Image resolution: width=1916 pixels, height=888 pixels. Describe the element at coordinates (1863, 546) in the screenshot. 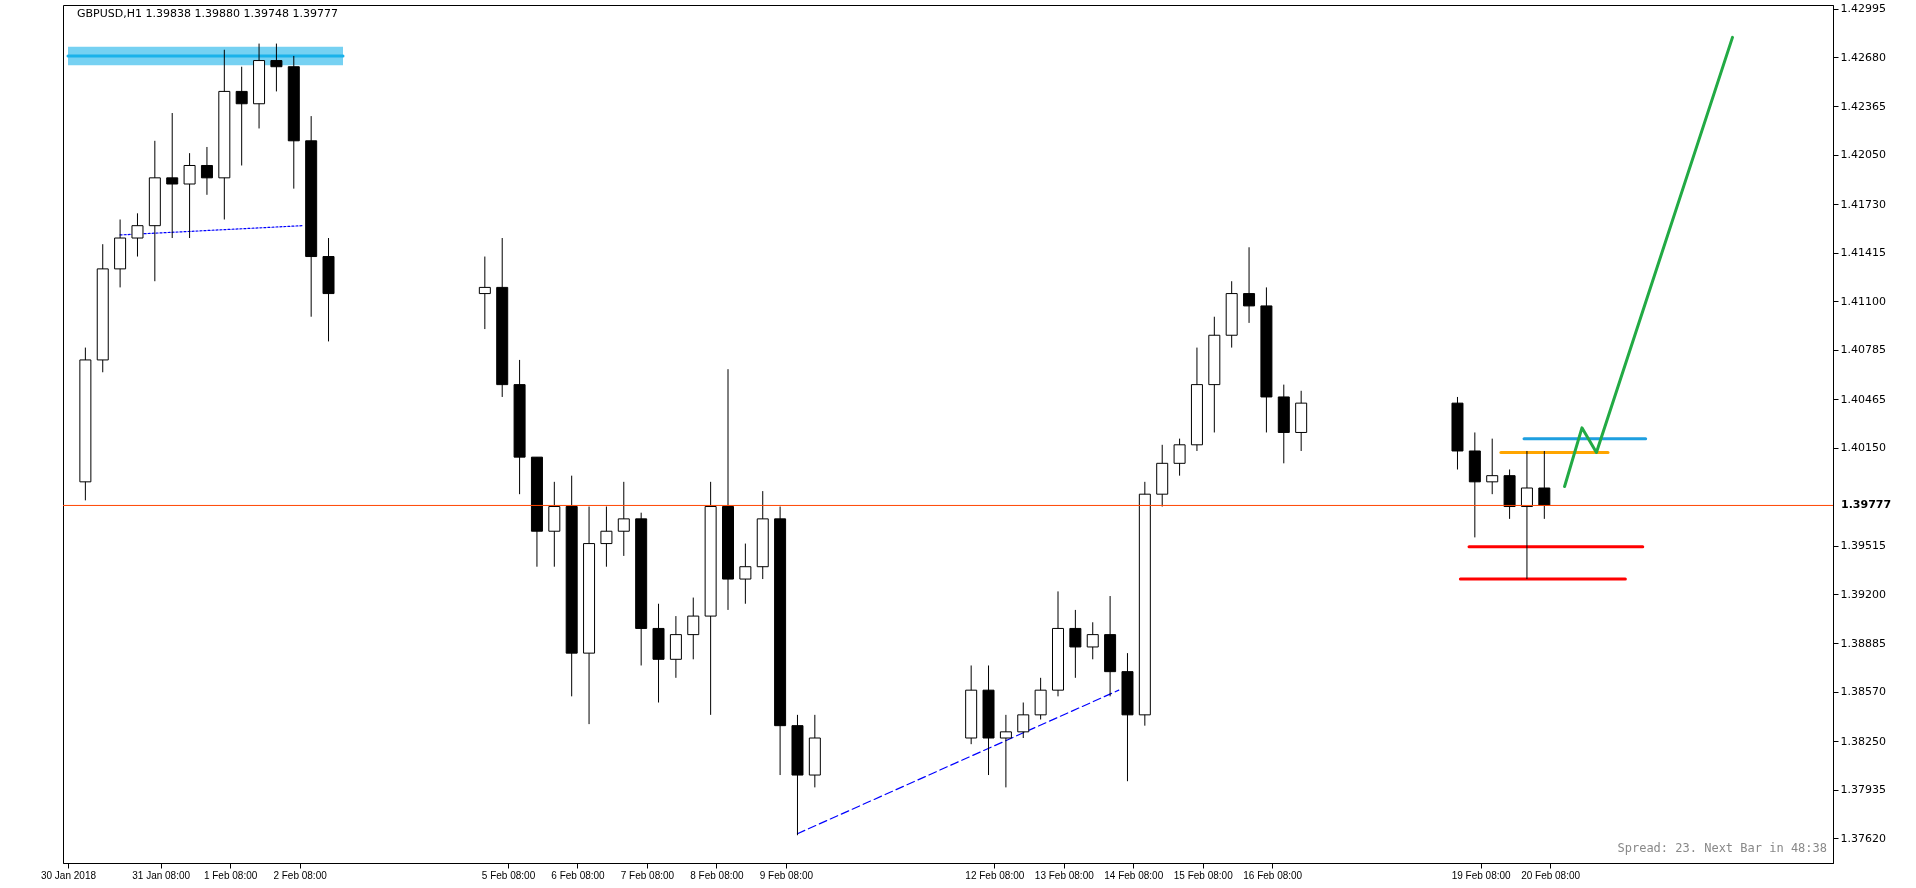

I see `y-tick-label: 1.39515` at that location.